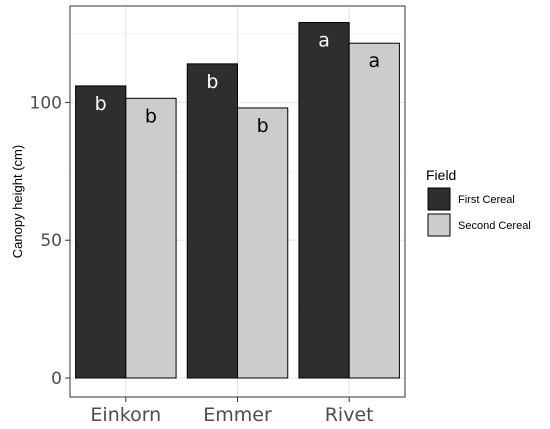 The image size is (550, 429). What do you see at coordinates (46, 103) in the screenshot?
I see `y-tick-label: 100` at bounding box center [46, 103].